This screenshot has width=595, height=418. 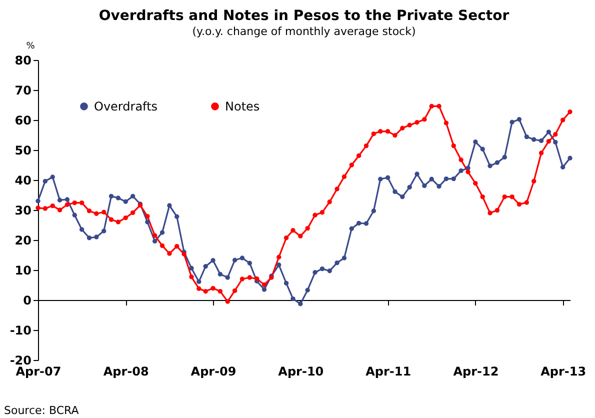 I want to click on y-tick-label: -10, so click(x=21, y=331).